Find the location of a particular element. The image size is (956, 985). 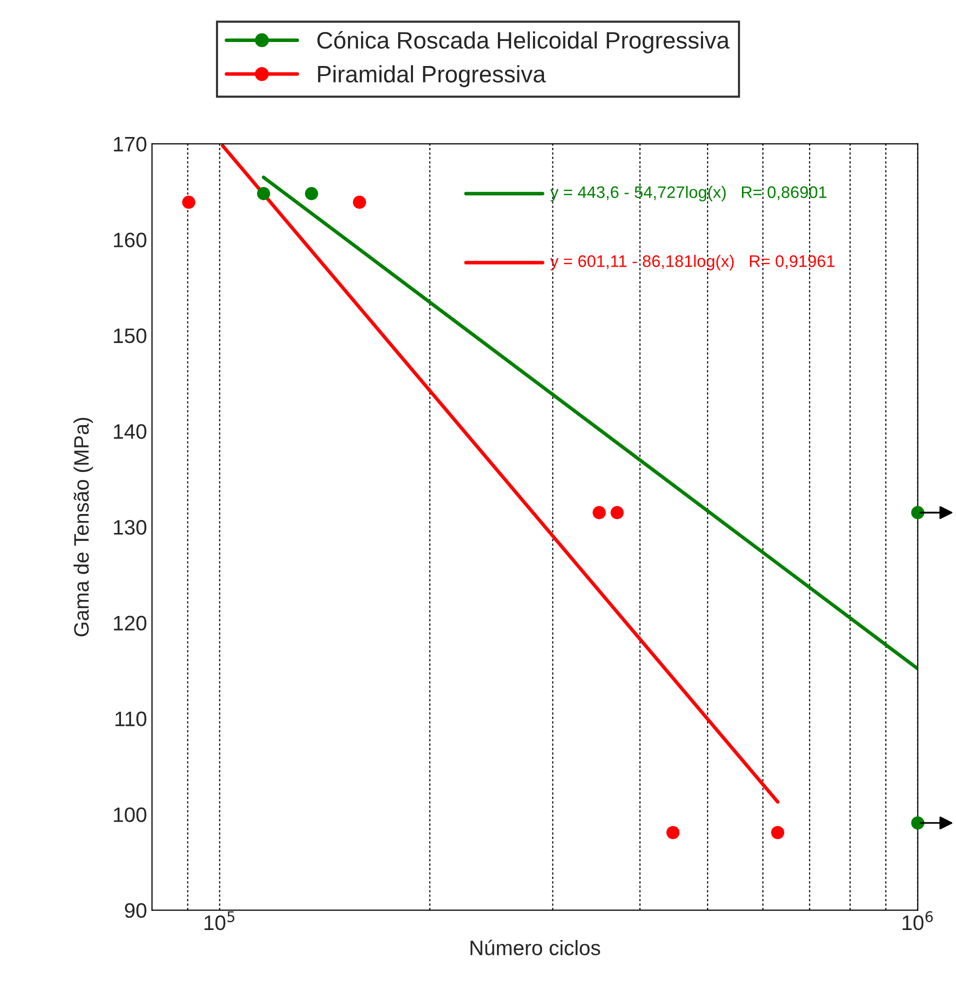

y-tick-label: 140 is located at coordinates (130, 431).